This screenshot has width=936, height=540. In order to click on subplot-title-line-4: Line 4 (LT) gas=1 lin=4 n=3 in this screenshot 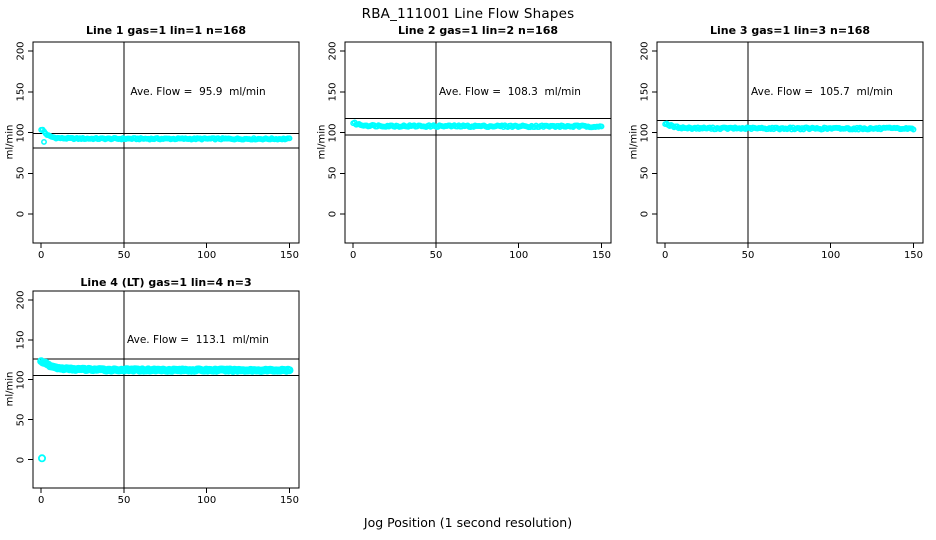, I will do `click(166, 282)`.